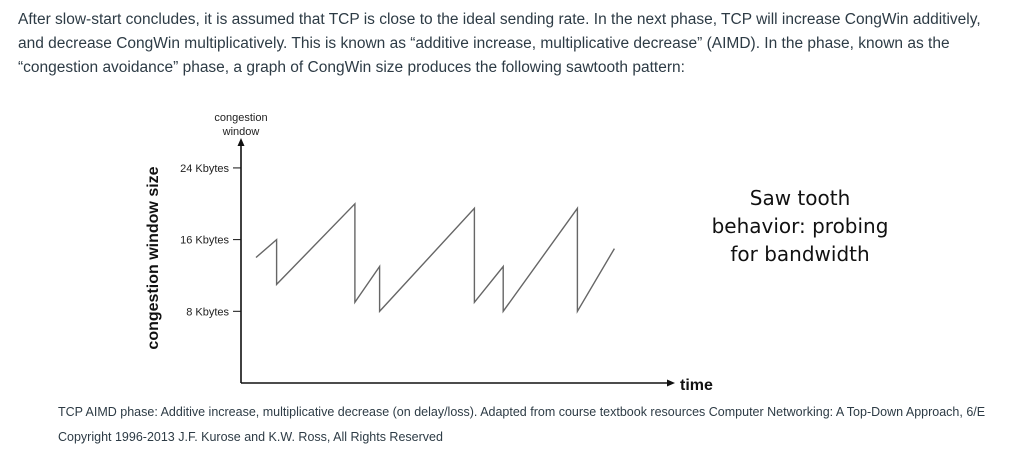 This screenshot has width=1017, height=455. Describe the element at coordinates (241, 132) in the screenshot. I see `y-axis-top-label-line2: window` at that location.